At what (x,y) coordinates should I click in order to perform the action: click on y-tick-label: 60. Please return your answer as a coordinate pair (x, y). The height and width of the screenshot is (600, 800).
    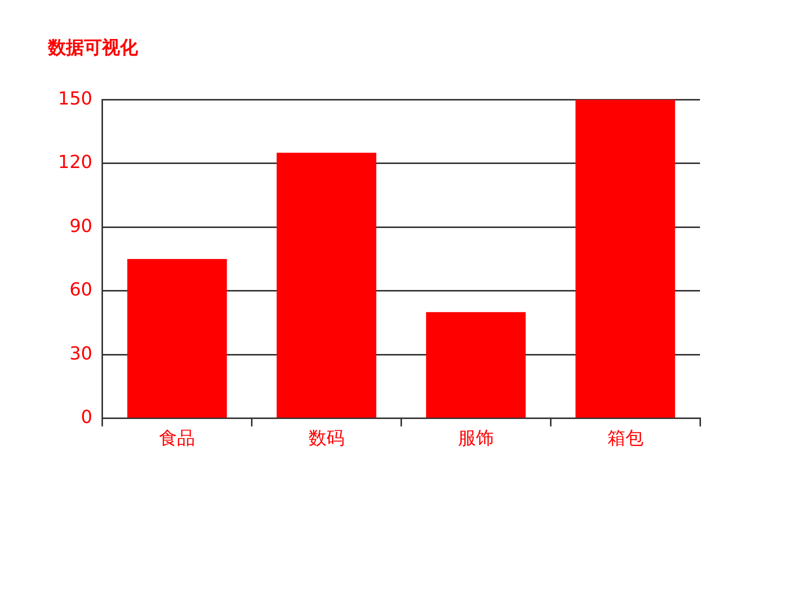
    Looking at the image, I should click on (80, 290).